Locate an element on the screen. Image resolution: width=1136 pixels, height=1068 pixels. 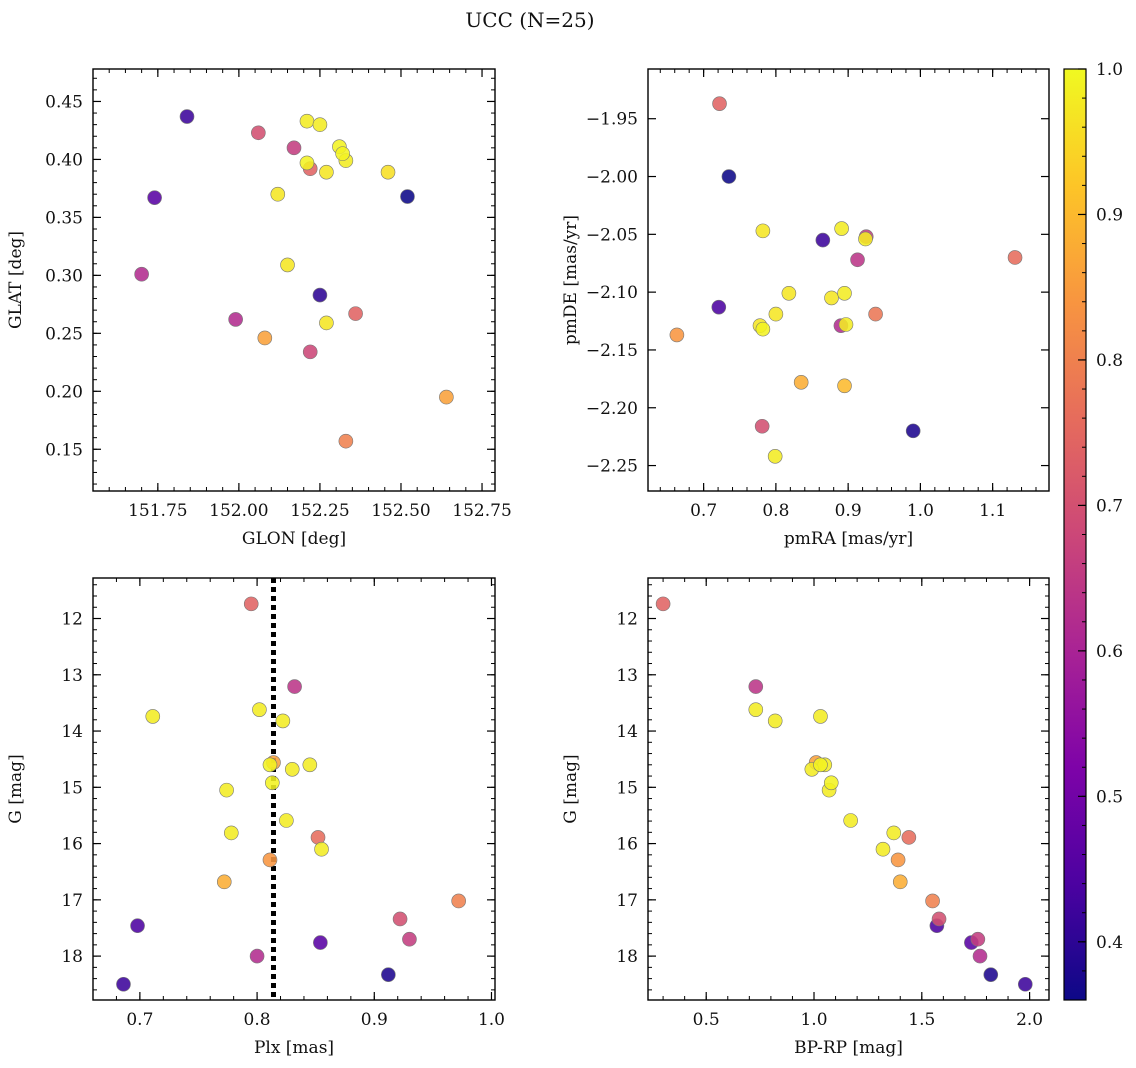
colorbar-gradient is located at coordinates (1075, 534).